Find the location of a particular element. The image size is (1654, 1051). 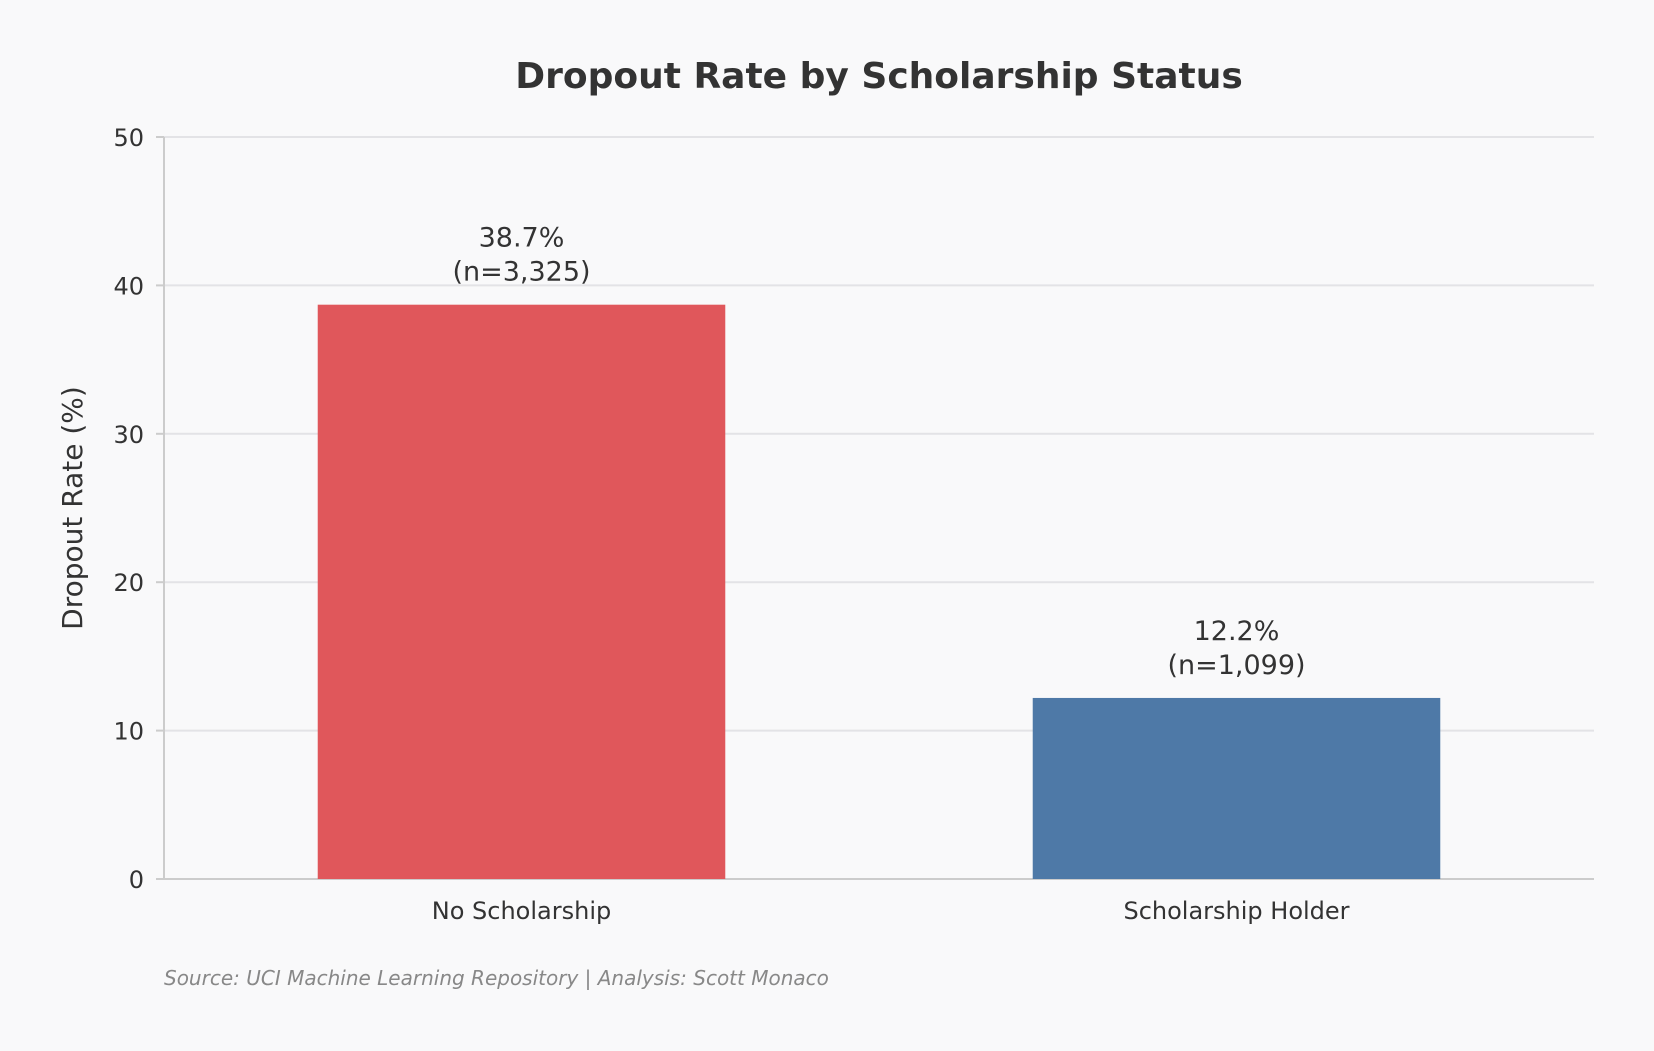

y-tick-label: 30 is located at coordinates (128, 435).